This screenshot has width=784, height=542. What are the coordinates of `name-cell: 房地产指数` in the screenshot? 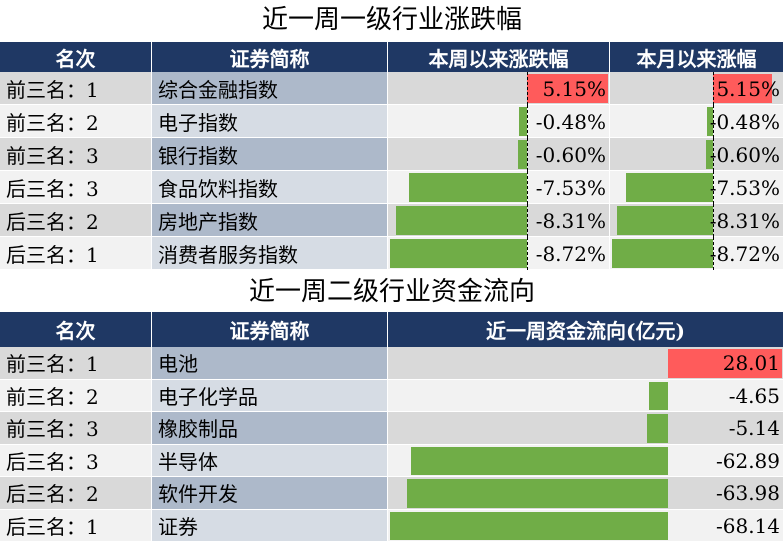 It's located at (270, 220).